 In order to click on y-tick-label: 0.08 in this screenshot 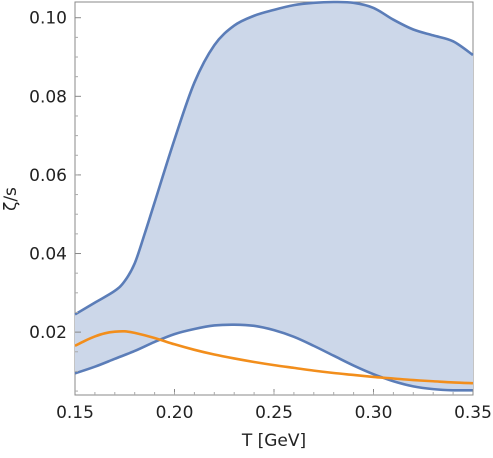, I will do `click(48, 97)`.